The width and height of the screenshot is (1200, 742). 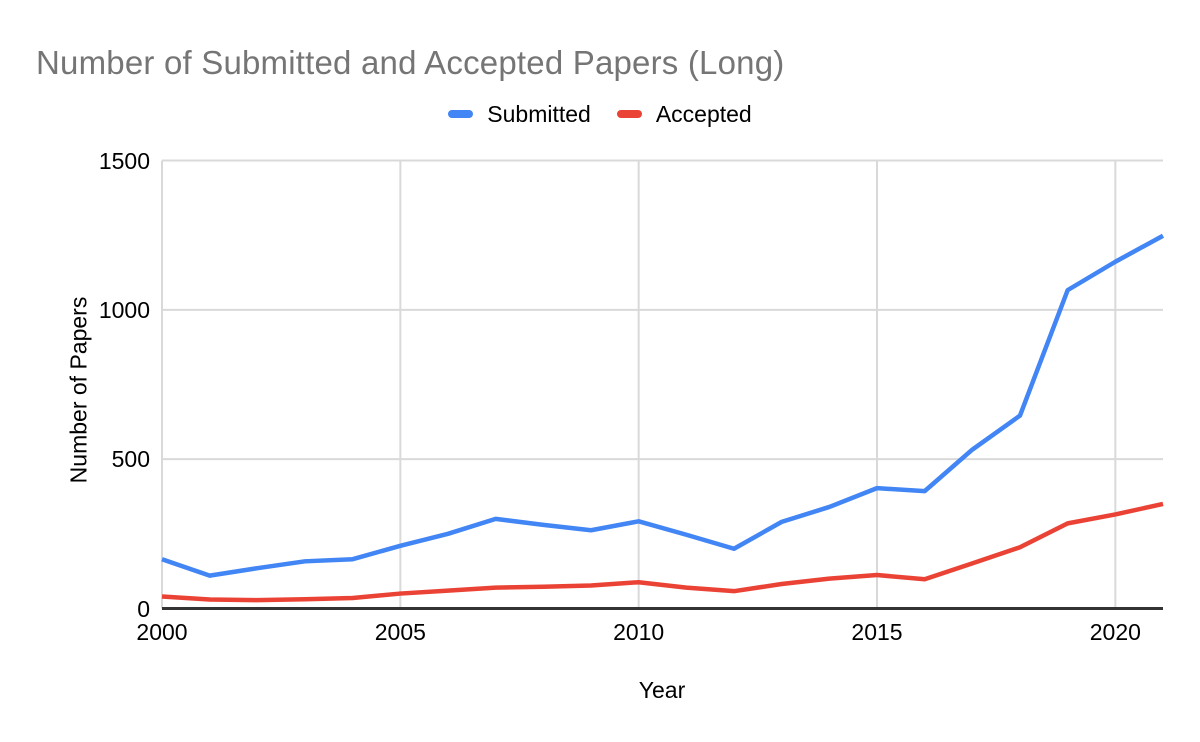 I want to click on y-axis-title: Number of Papers, so click(x=78, y=390).